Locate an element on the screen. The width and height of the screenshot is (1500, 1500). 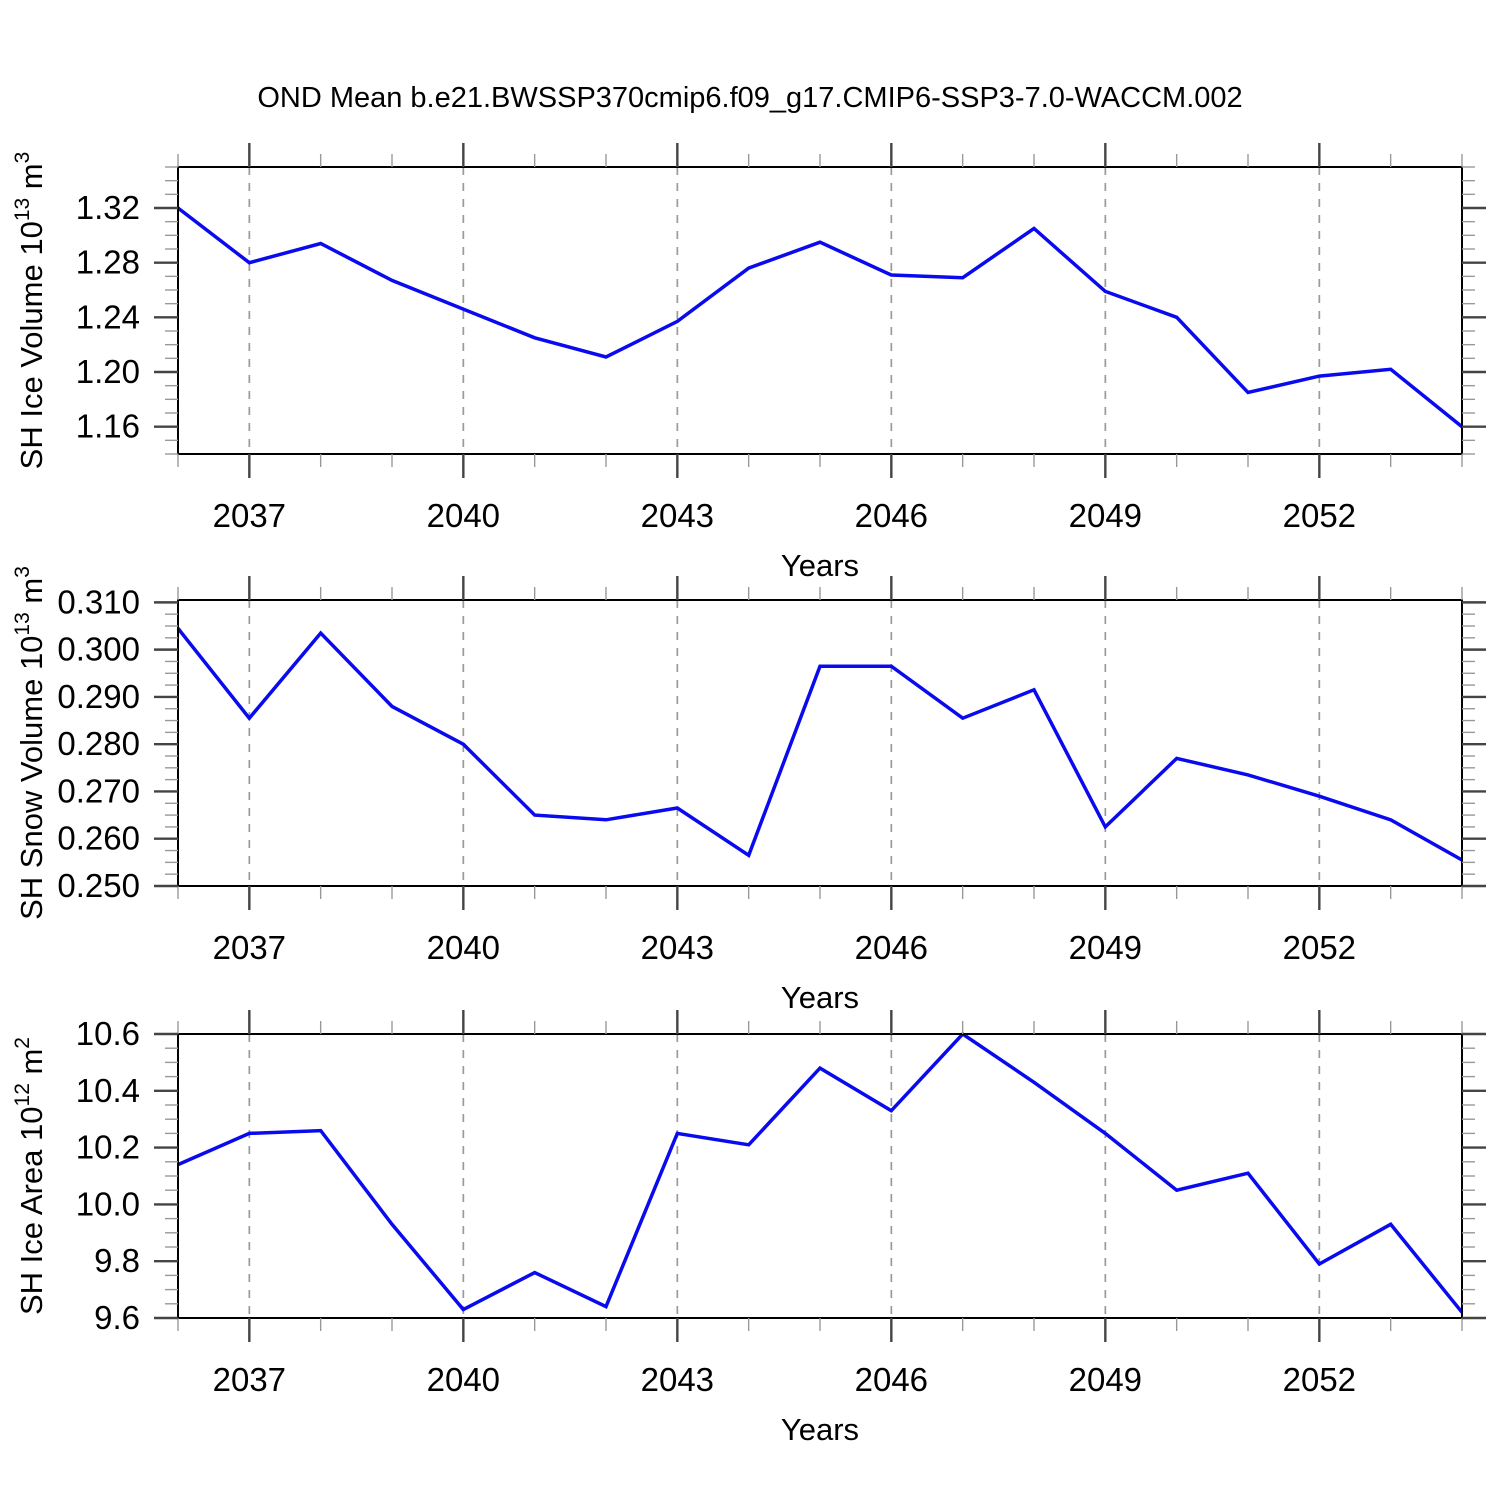
svg-text: 10.6 is located at coordinates (108, 1033).